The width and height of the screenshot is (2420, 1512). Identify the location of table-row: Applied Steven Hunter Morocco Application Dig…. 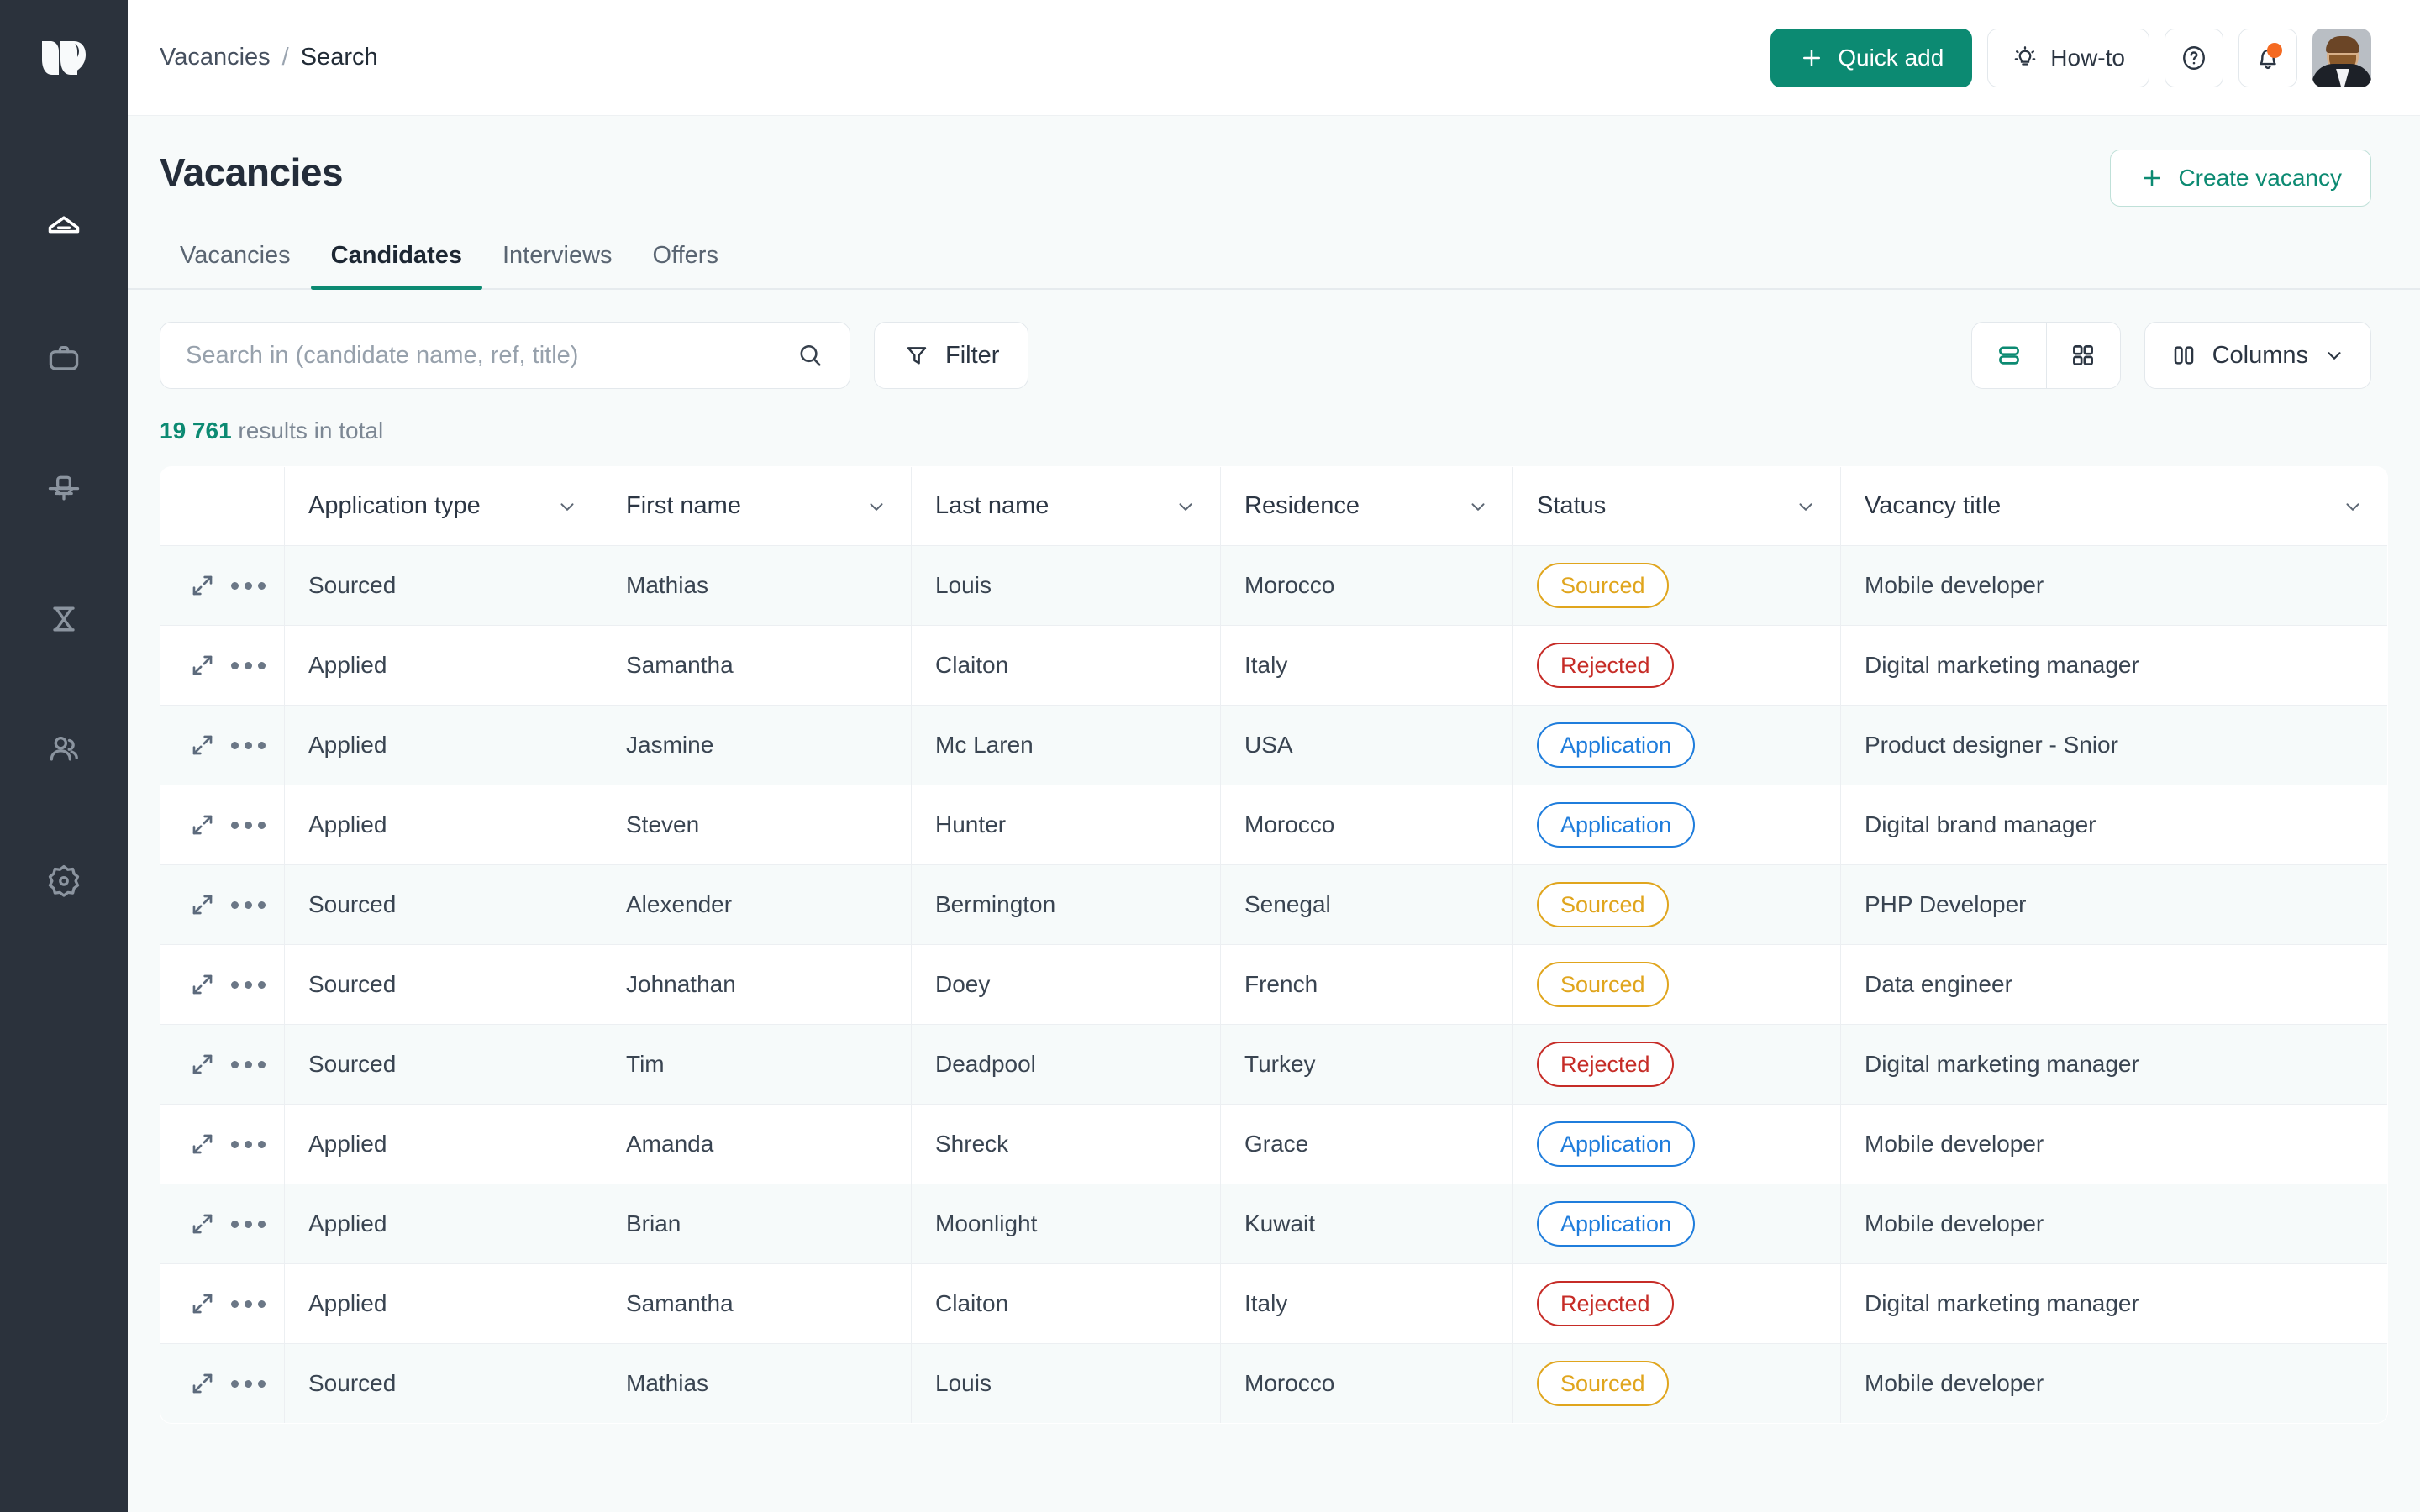
(1273, 825).